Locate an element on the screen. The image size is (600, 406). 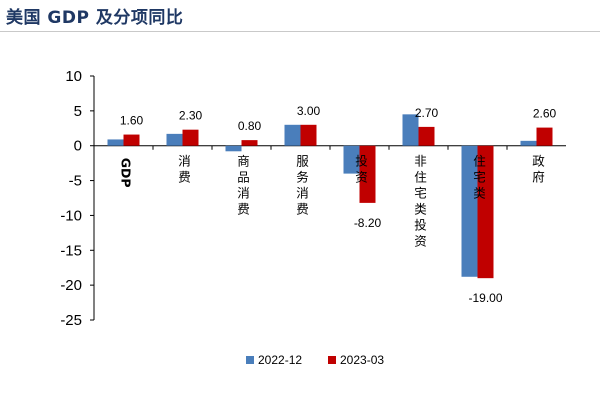
x-category-label: 住宅类 is located at coordinates (479, 177).